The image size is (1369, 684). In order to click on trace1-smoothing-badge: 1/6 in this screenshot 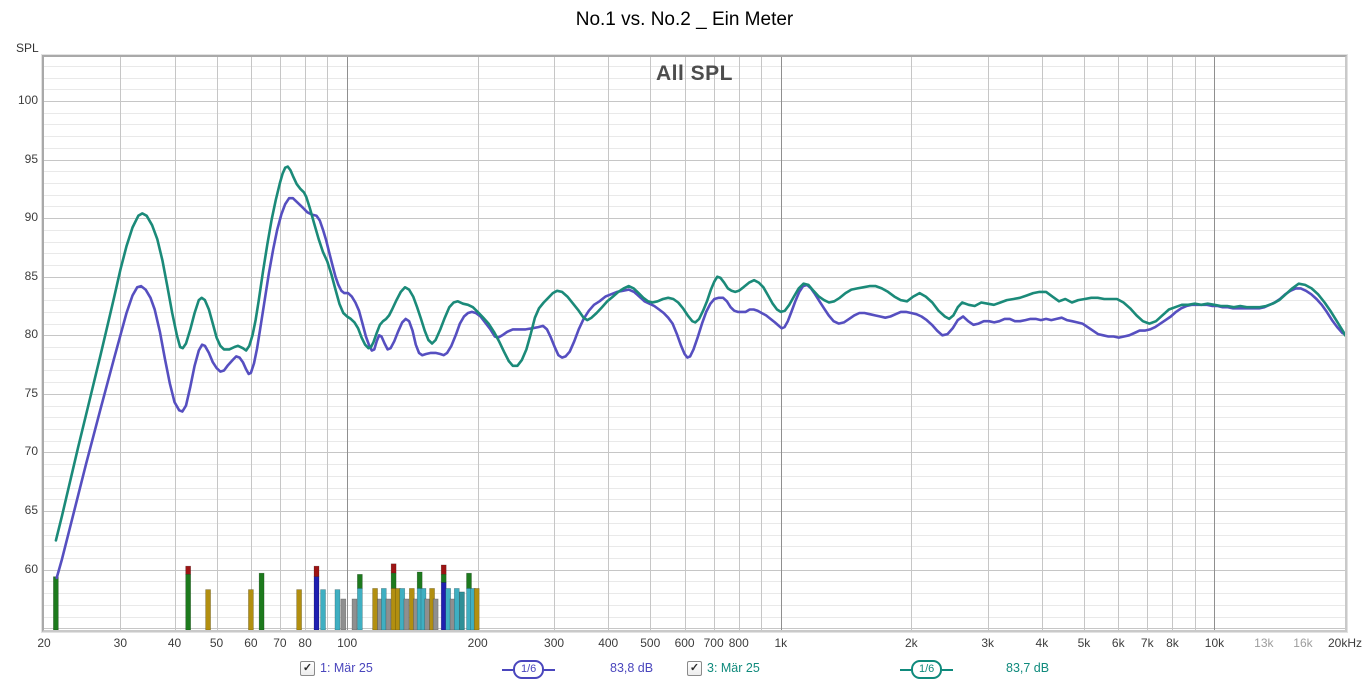, I will do `click(529, 669)`.